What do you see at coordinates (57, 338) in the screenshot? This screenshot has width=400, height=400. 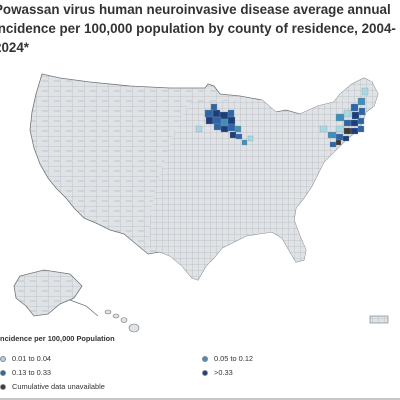 I see `legend-title: Incidence per 100,000 Population` at bounding box center [57, 338].